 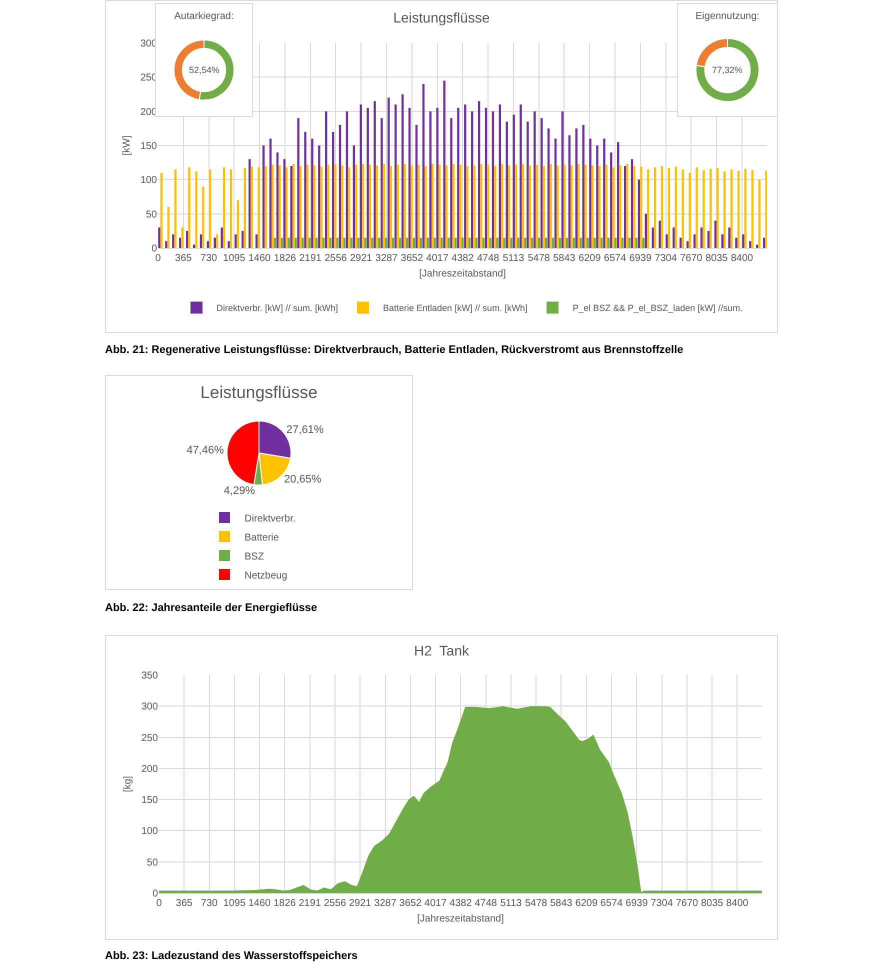 I want to click on annotation: 77,32%, so click(x=727, y=70).